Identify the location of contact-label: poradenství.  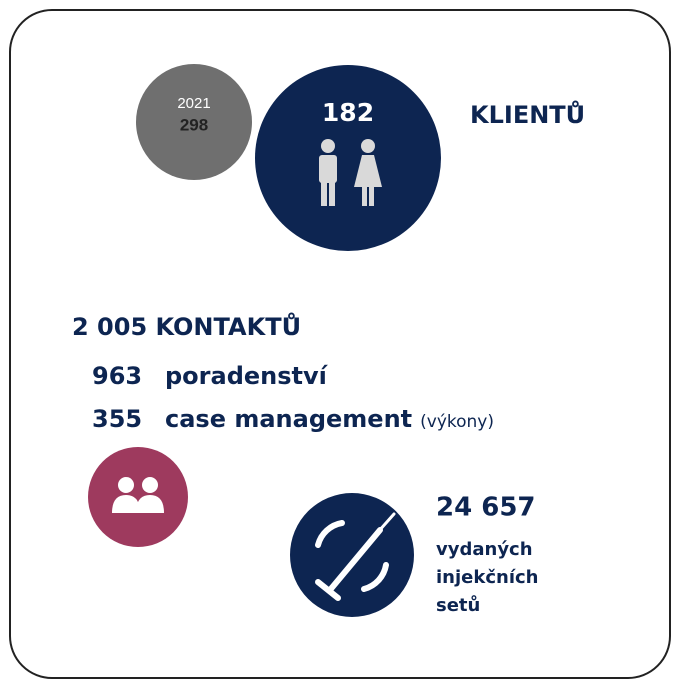
(247, 376).